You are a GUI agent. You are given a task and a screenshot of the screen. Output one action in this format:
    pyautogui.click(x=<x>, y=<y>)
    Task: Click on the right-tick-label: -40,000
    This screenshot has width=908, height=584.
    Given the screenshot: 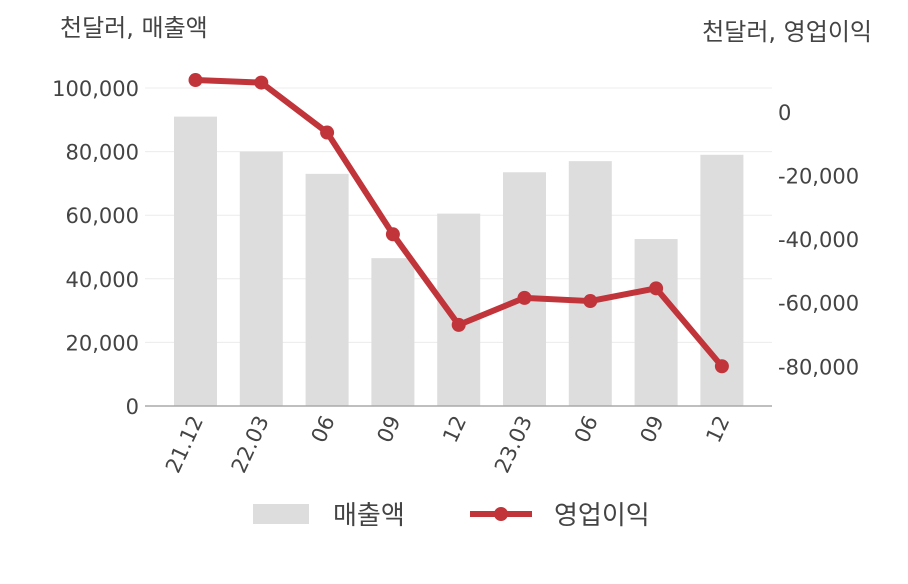 What is the action you would take?
    pyautogui.click(x=818, y=240)
    